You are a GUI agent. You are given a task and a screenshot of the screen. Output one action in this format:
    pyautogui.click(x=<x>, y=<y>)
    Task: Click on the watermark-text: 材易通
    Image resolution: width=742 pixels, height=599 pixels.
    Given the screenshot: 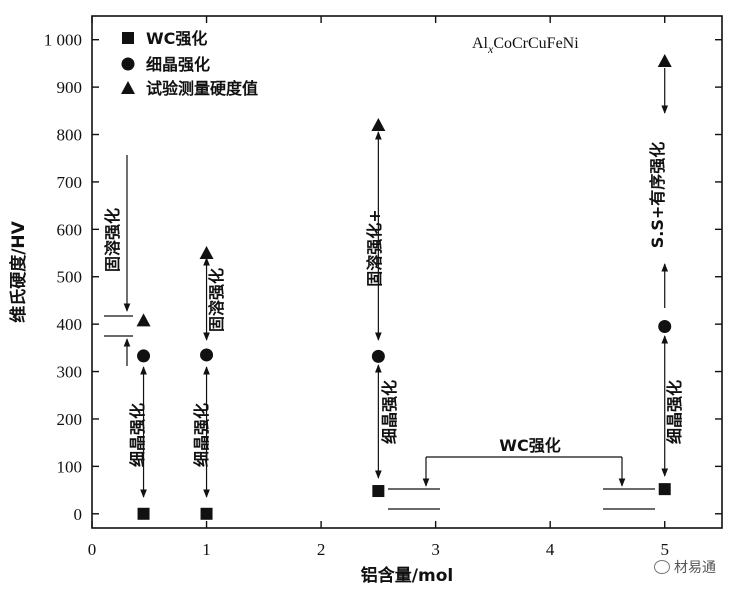 What is the action you would take?
    pyautogui.click(x=695, y=568)
    